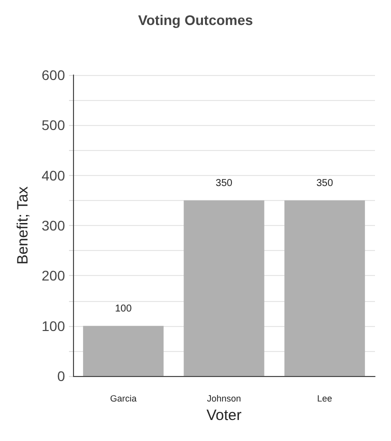 The width and height of the screenshot is (391, 441). I want to click on y-axis-title: Benefit; Tax, so click(23, 225).